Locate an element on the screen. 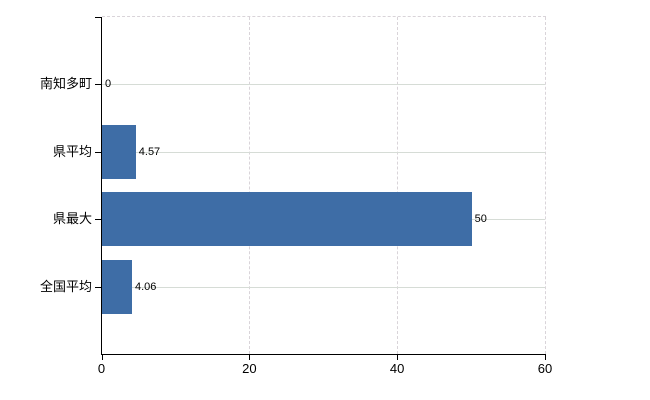  category-label: 県最大 is located at coordinates (72, 219).